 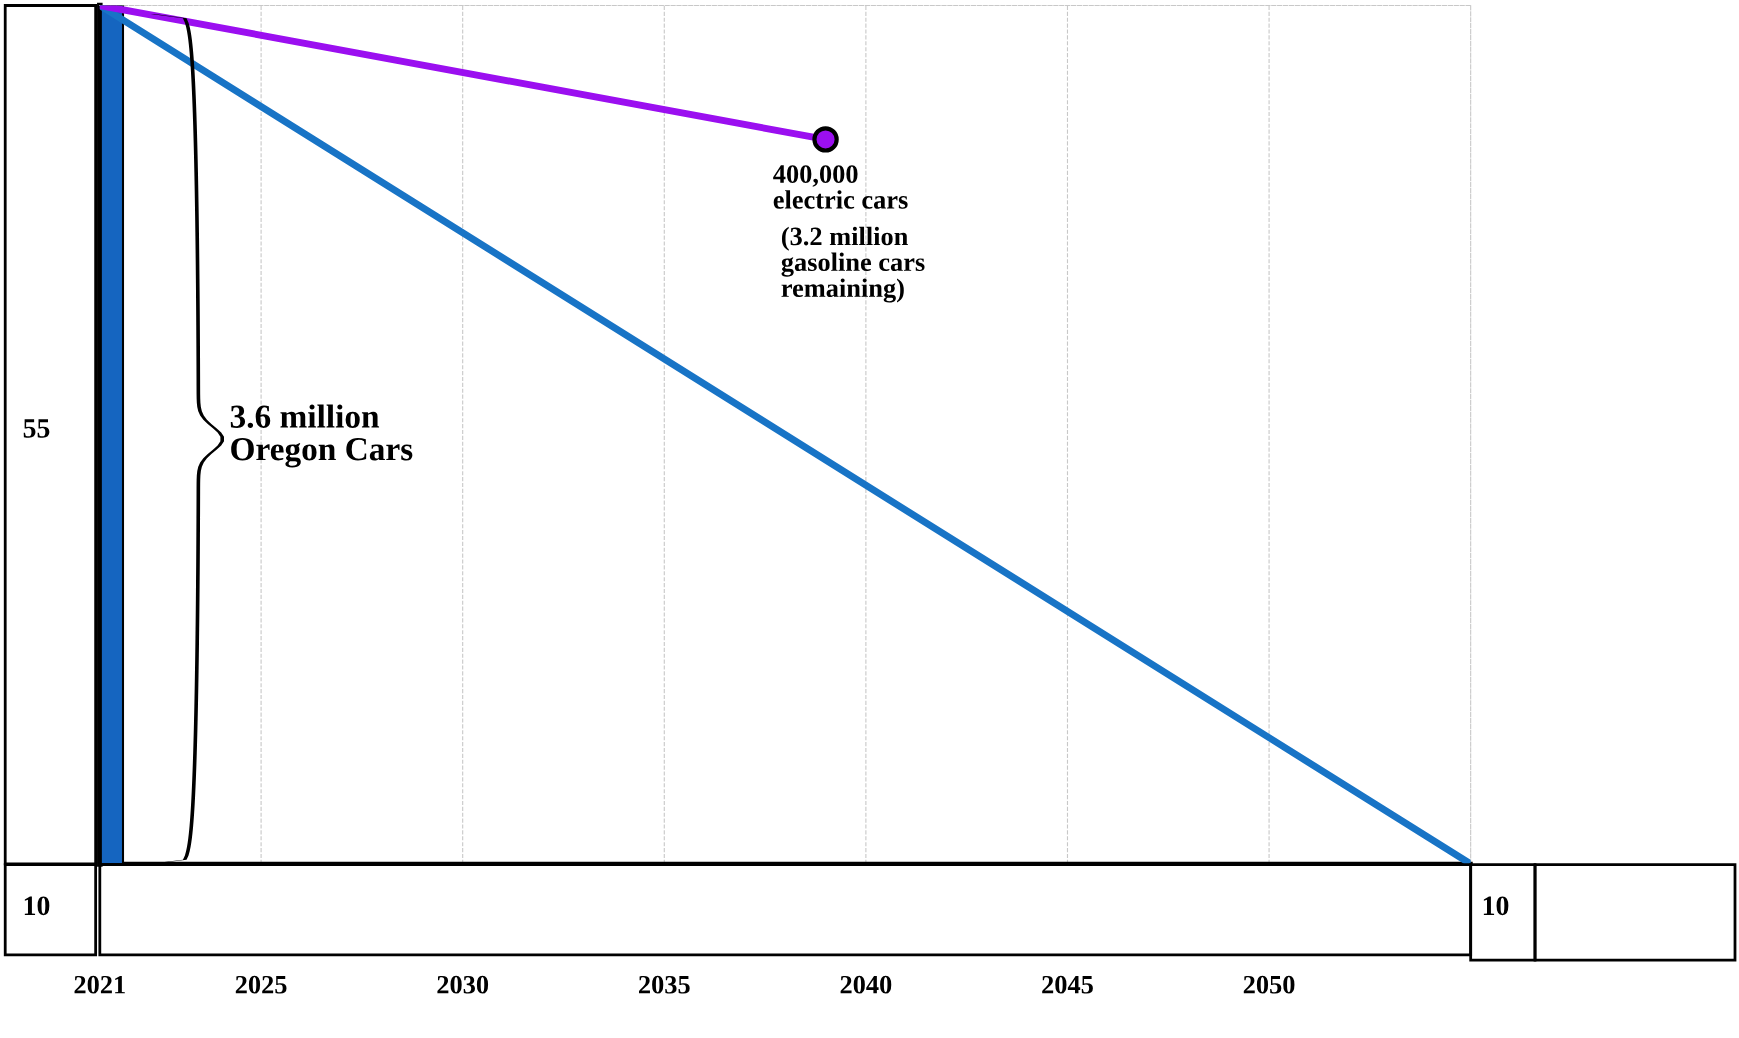 What do you see at coordinates (664, 984) in the screenshot?
I see `x-tick-label: 2035` at bounding box center [664, 984].